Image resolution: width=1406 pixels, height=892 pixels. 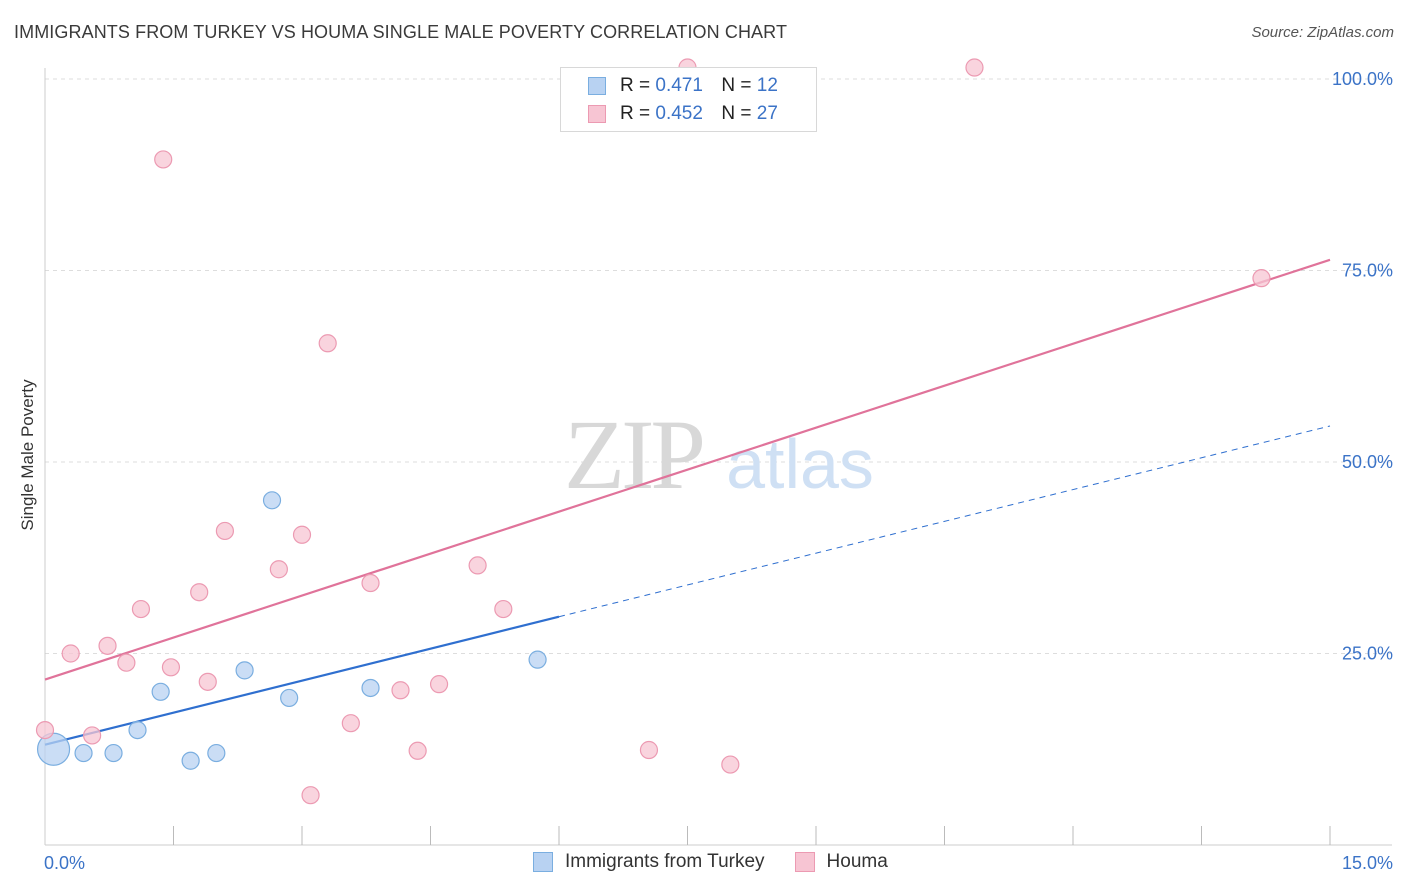 I want to click on x-tick-label: 0.0%, so click(x=64, y=863).